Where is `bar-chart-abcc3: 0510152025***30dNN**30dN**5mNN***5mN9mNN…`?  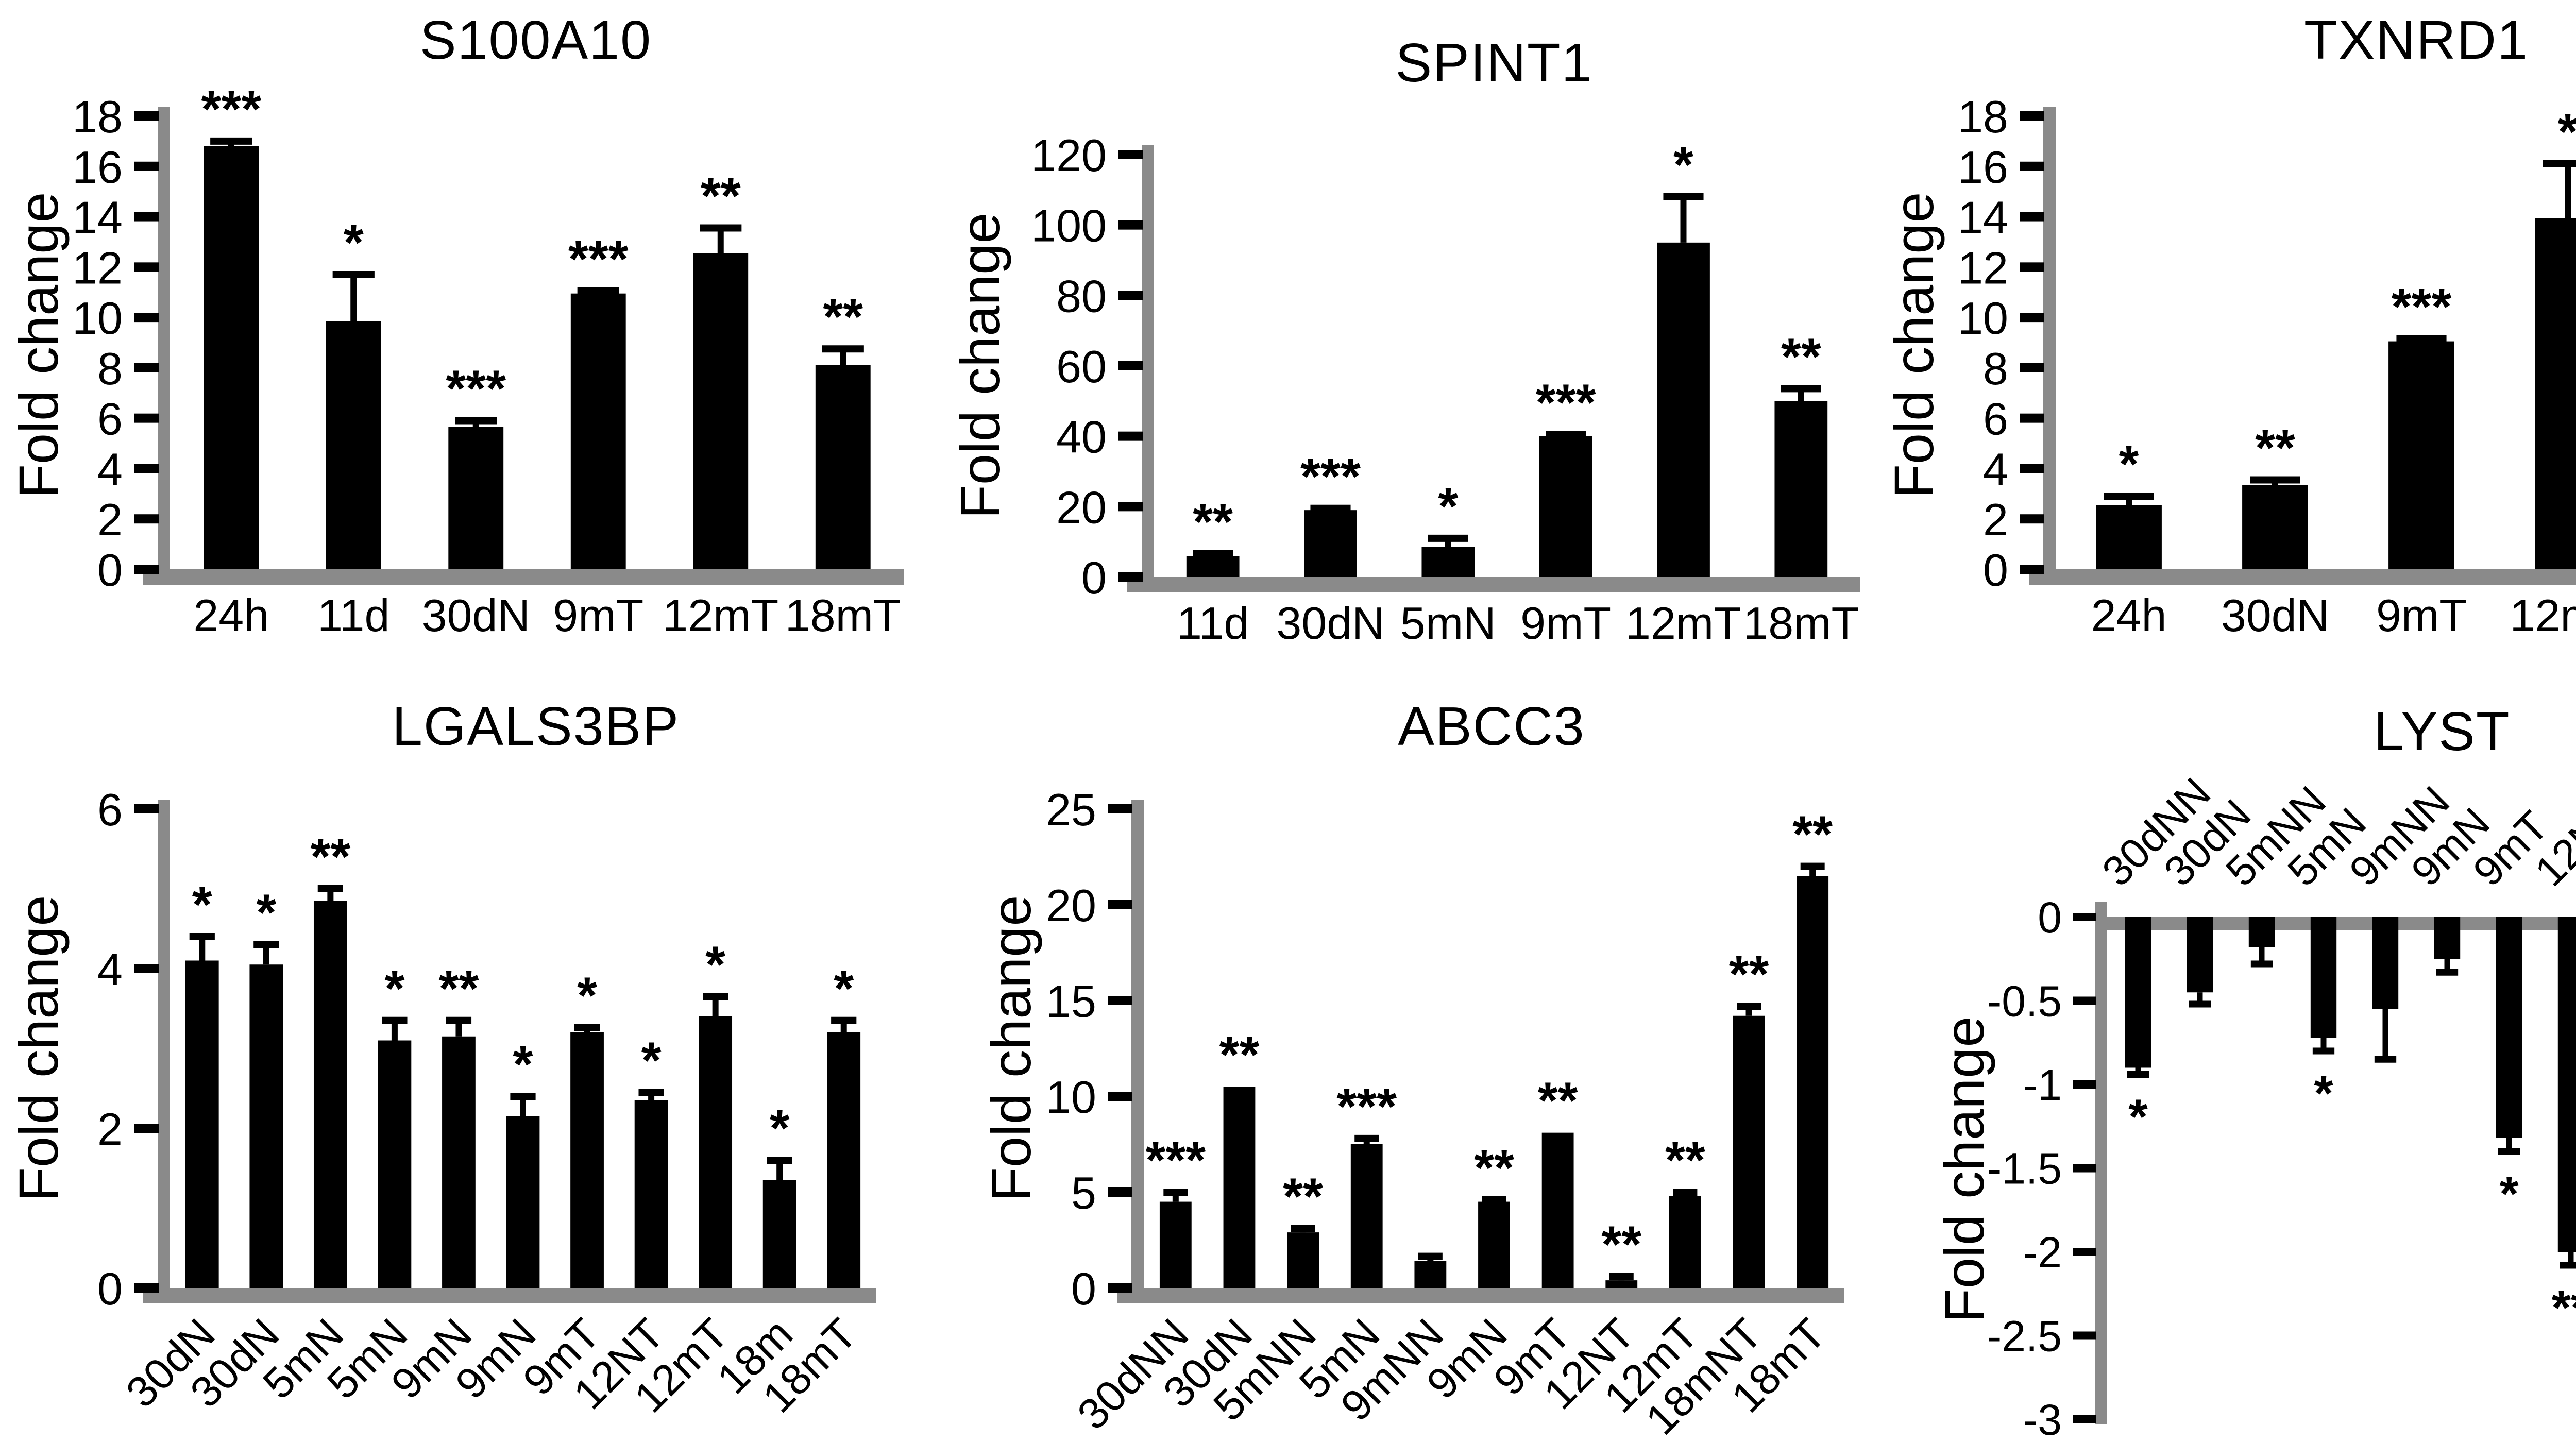 bar-chart-abcc3: 0510152025***30dNN**30dN**5mNN***5mN9mNN… is located at coordinates (1445, 1113).